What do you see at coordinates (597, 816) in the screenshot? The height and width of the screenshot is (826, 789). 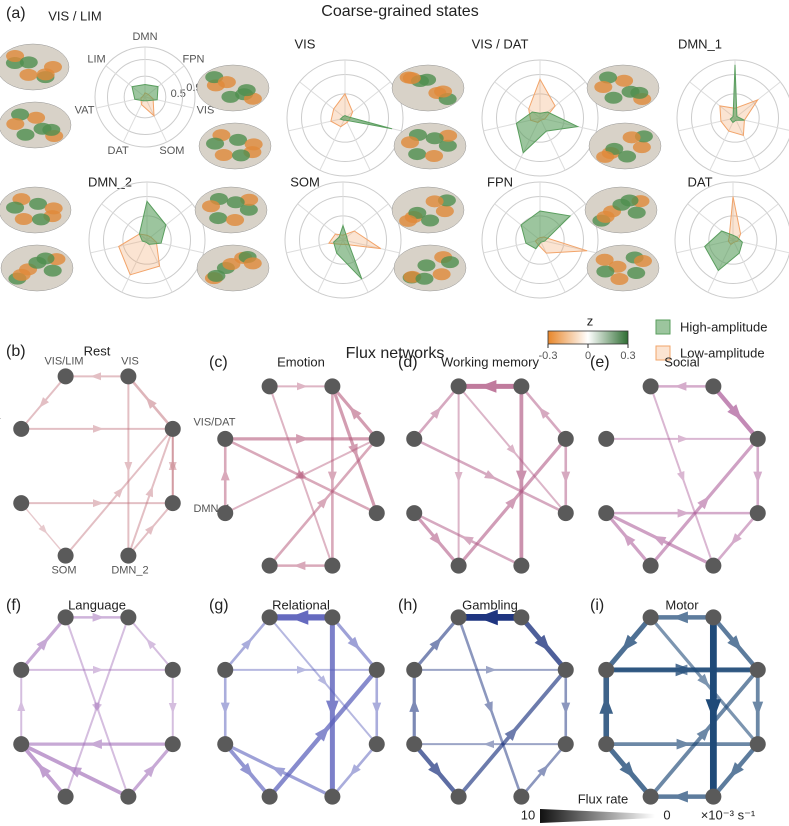 I see `flux-colorbar` at bounding box center [597, 816].